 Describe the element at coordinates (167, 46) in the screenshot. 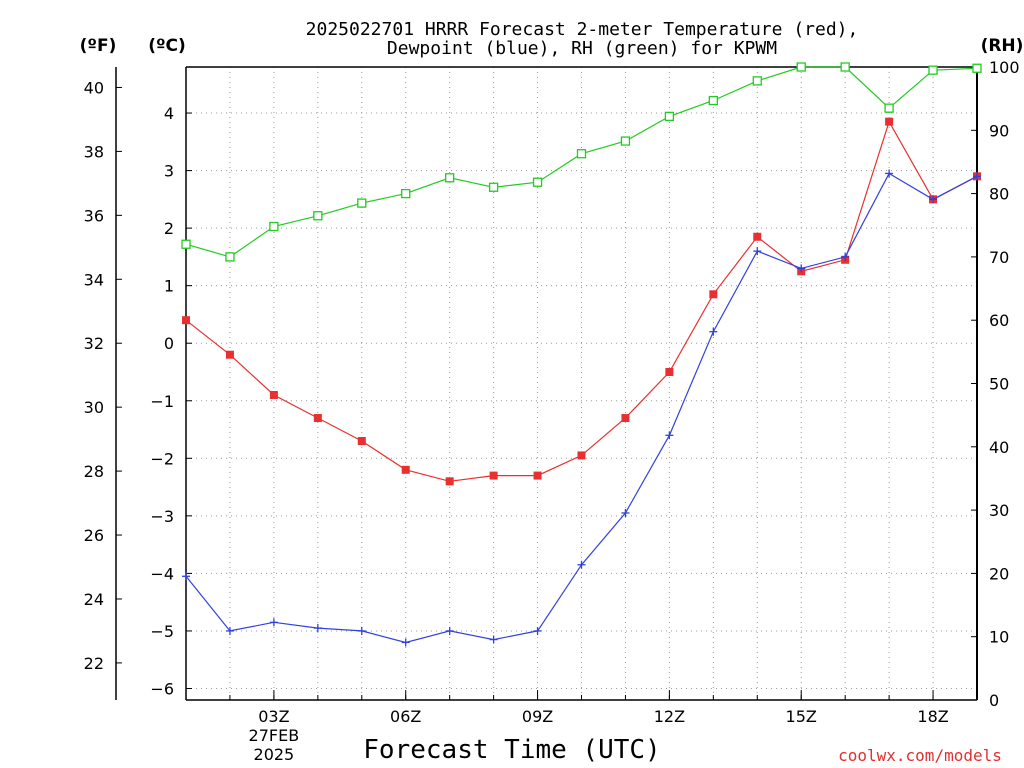

I see `unit-celsius-label: (ºC)` at that location.